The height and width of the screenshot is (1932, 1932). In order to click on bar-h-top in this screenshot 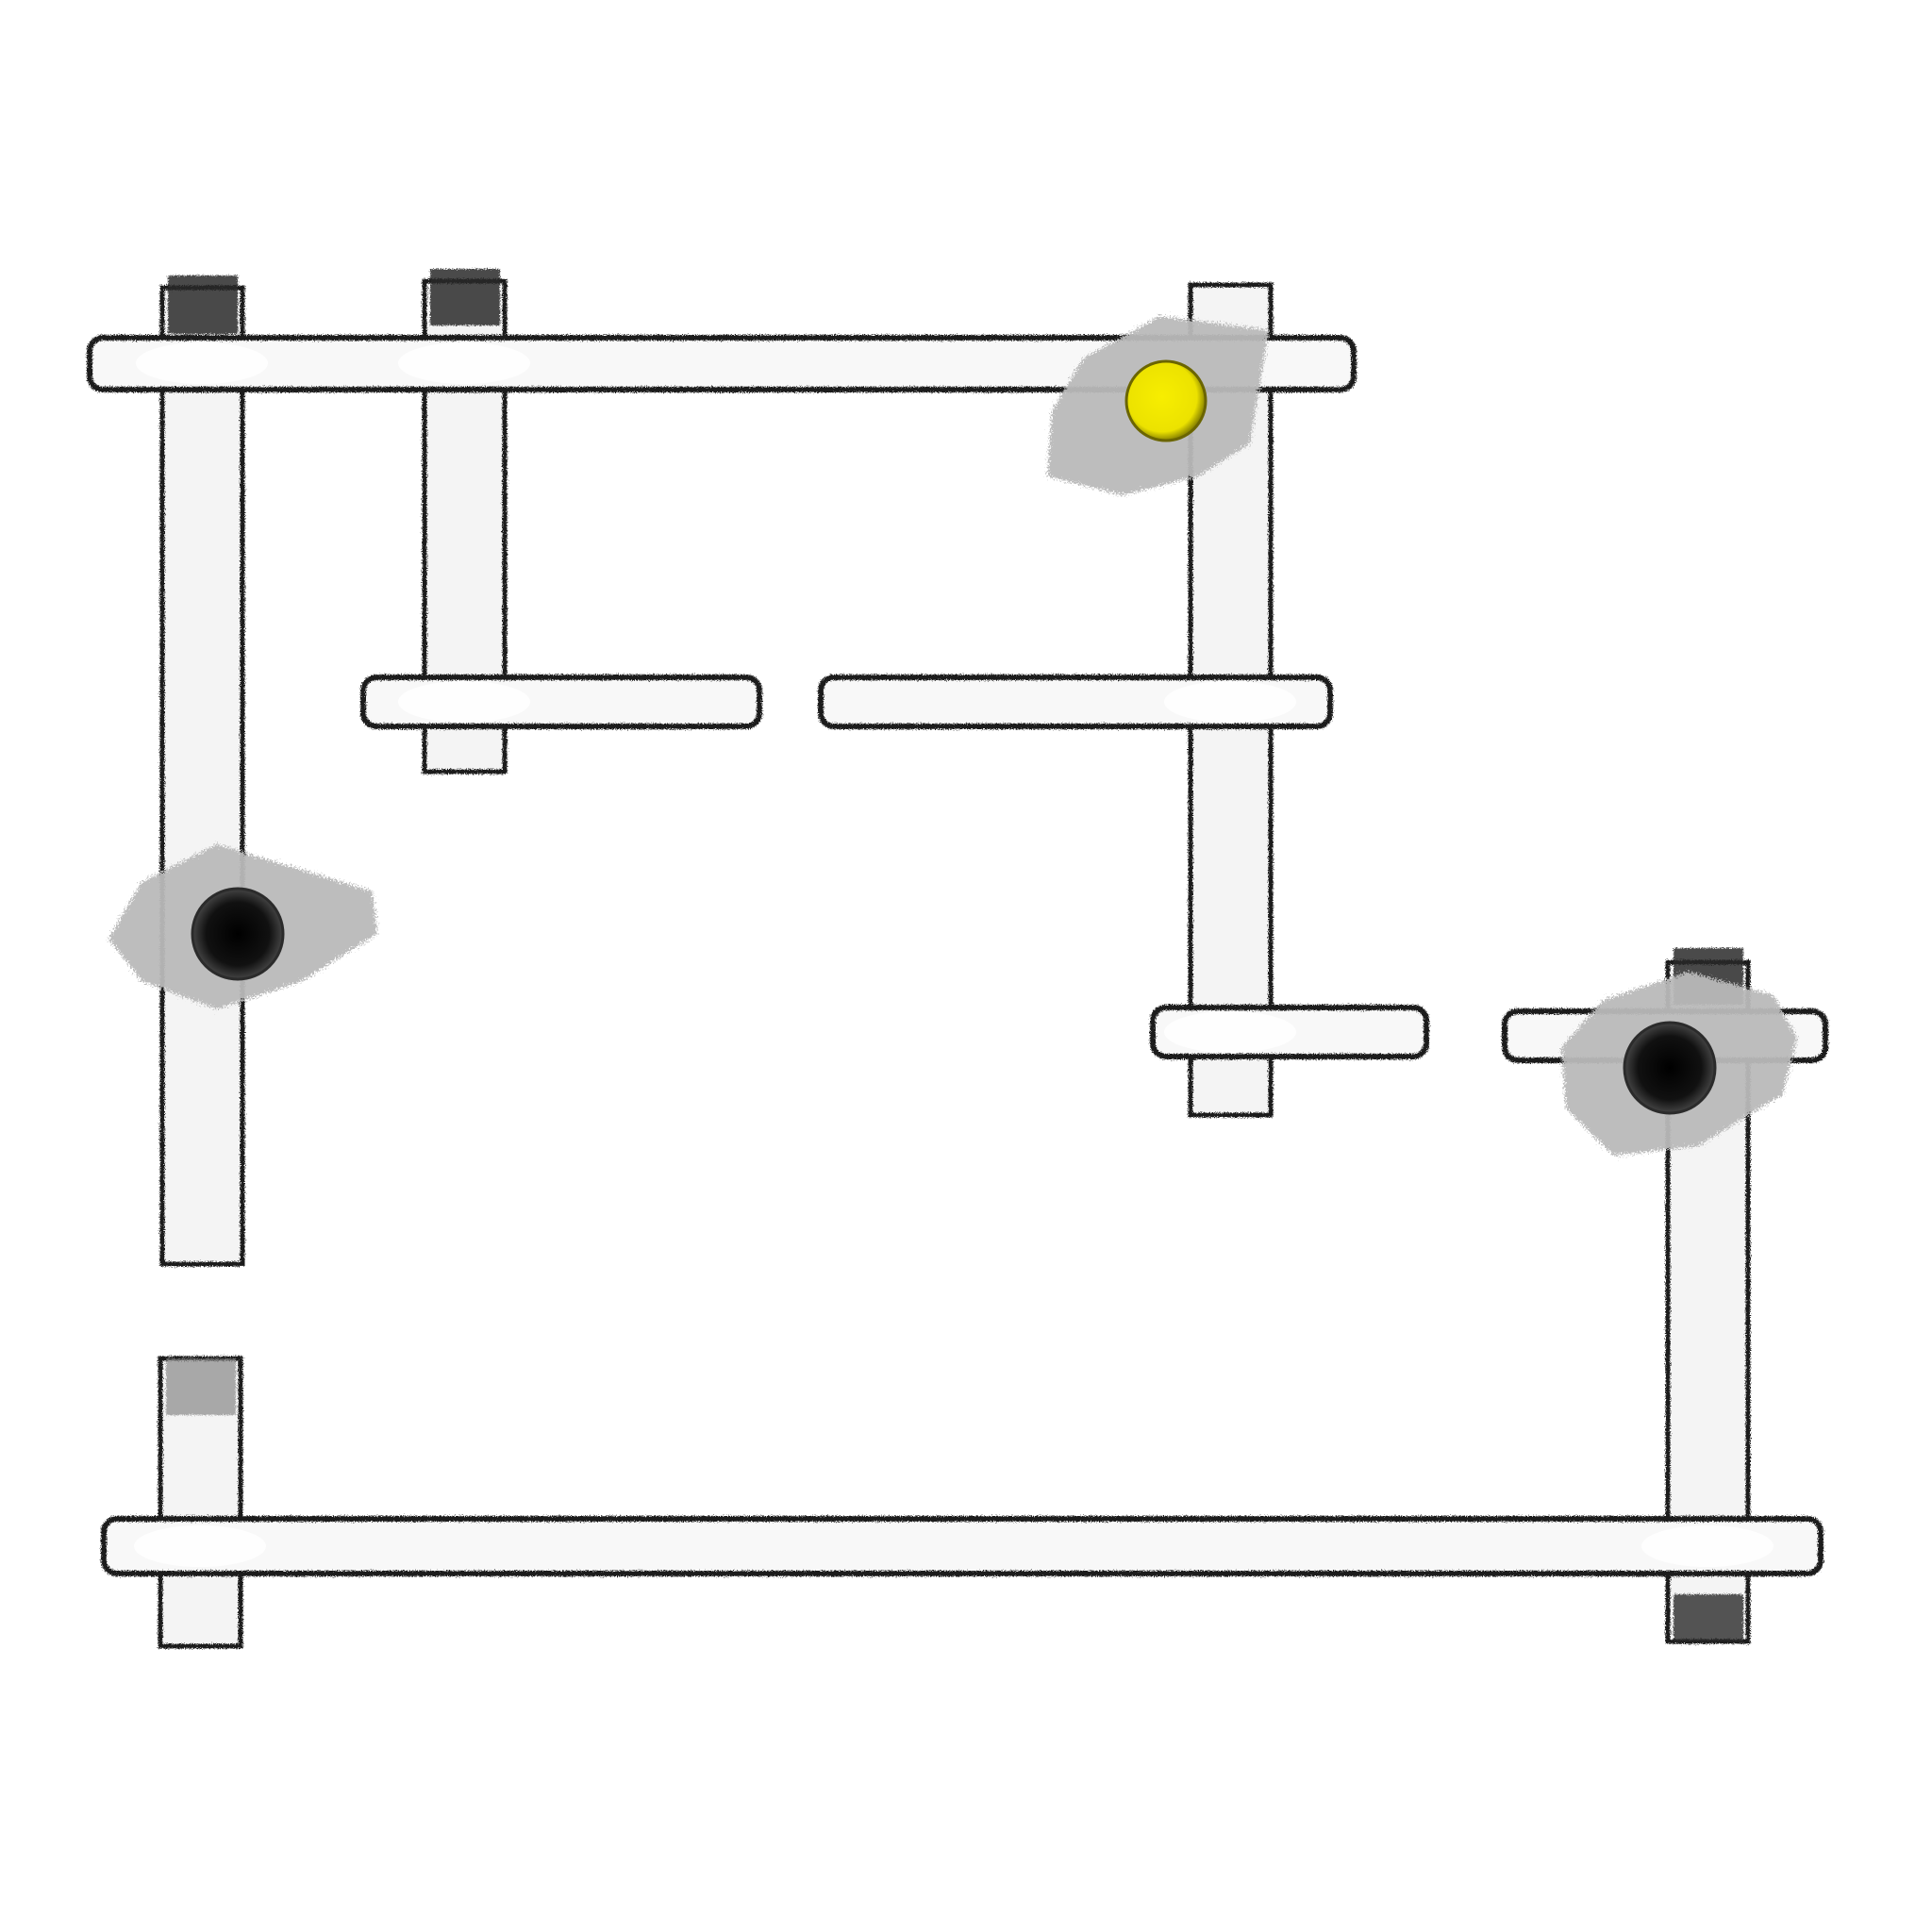, I will do `click(722, 364)`.